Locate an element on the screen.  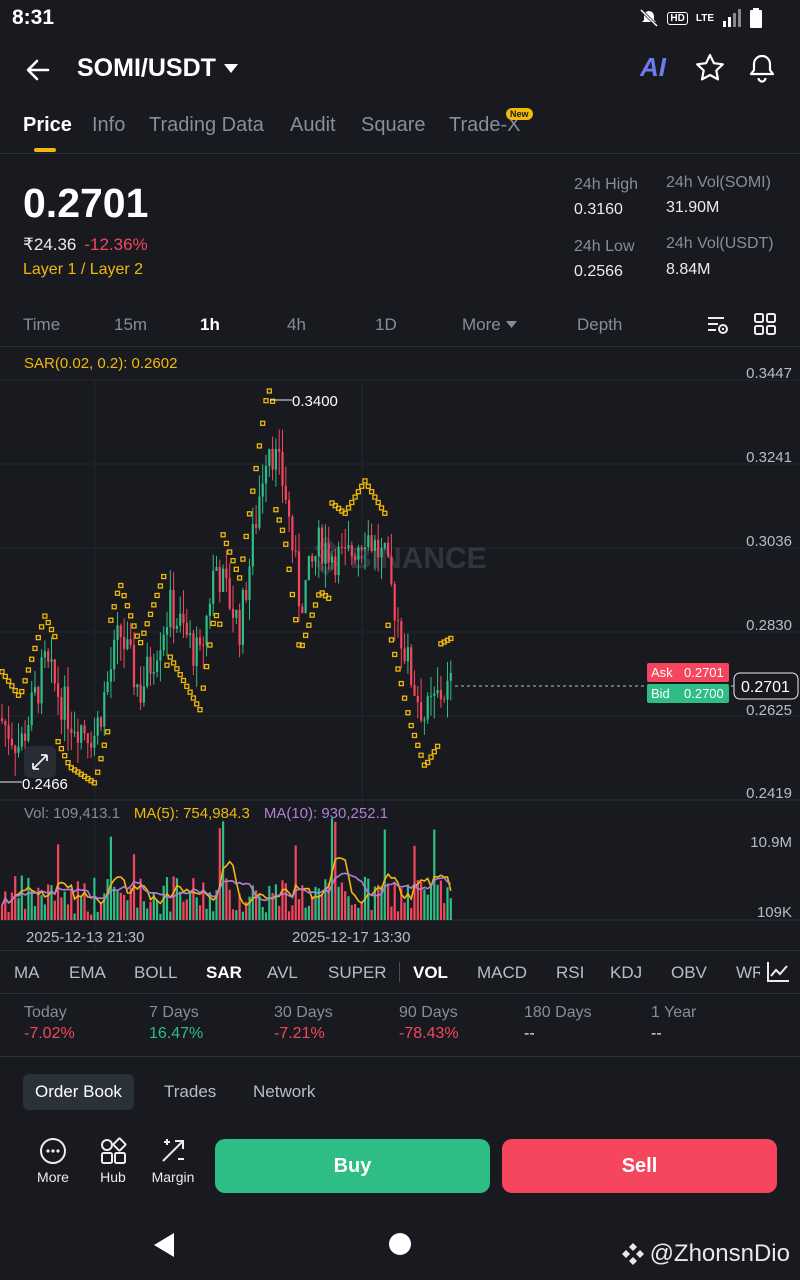
bell-icon is located at coordinates (762, 68).